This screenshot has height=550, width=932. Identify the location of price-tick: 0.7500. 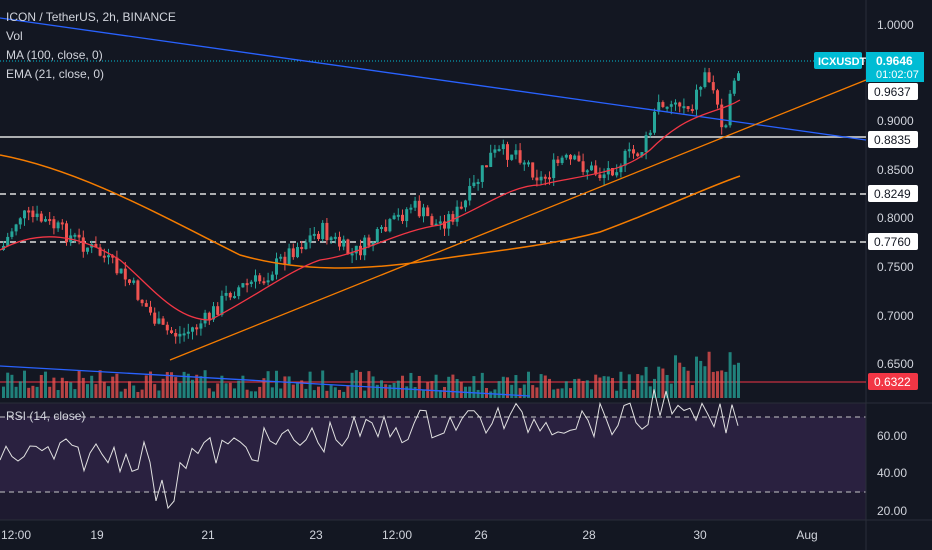
(895, 267).